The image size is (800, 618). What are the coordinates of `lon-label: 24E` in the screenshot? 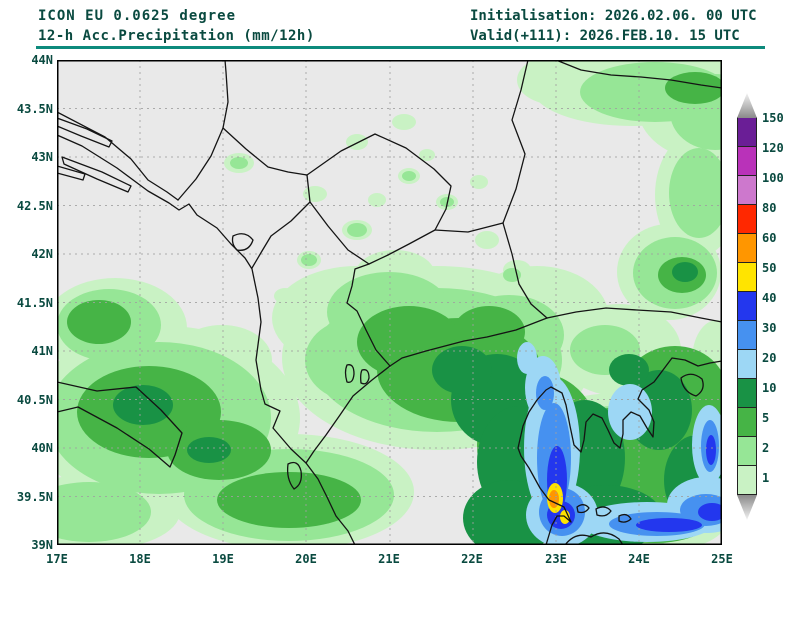 It's located at (639, 559).